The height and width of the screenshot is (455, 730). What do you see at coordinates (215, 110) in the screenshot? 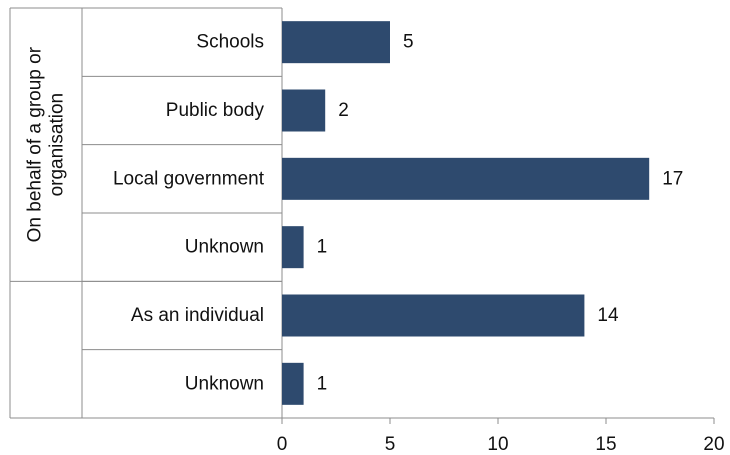
I see `category-label: Public body` at bounding box center [215, 110].